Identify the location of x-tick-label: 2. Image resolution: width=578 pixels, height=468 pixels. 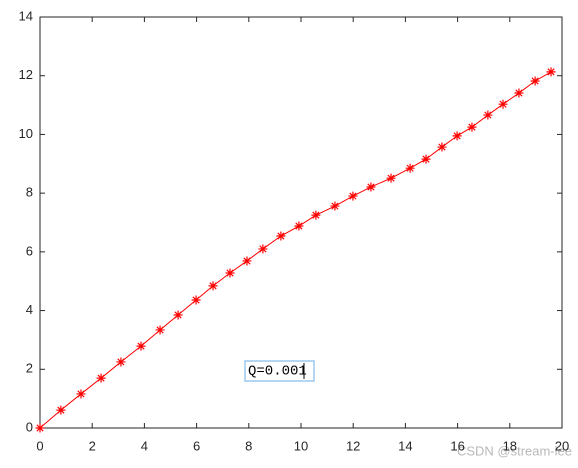
(92, 445).